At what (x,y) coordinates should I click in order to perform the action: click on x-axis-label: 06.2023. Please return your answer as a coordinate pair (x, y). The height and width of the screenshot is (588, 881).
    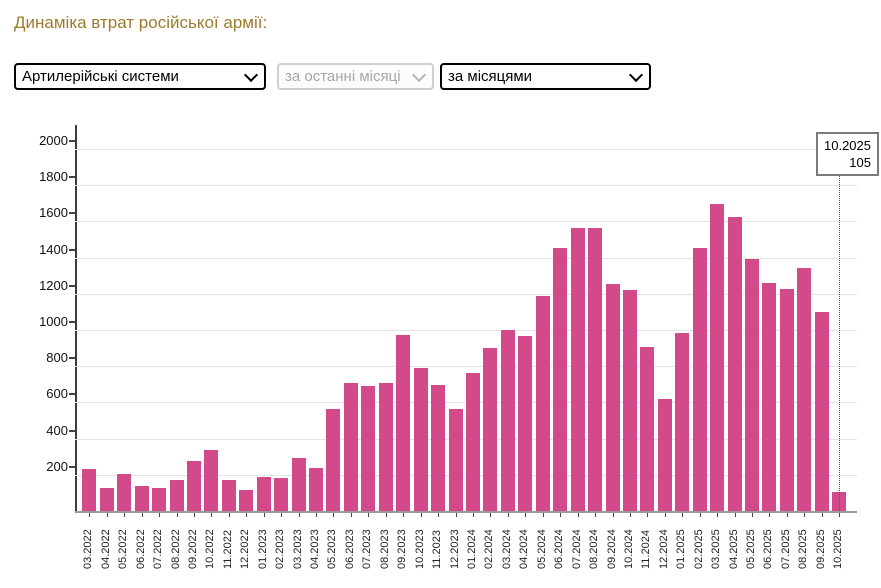
    Looking at the image, I should click on (349, 549).